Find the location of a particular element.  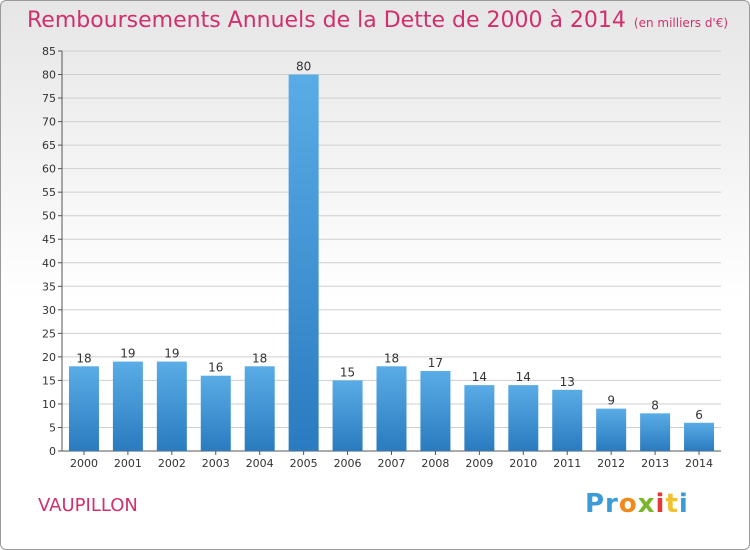

x-tick-label: 2004 is located at coordinates (260, 463).